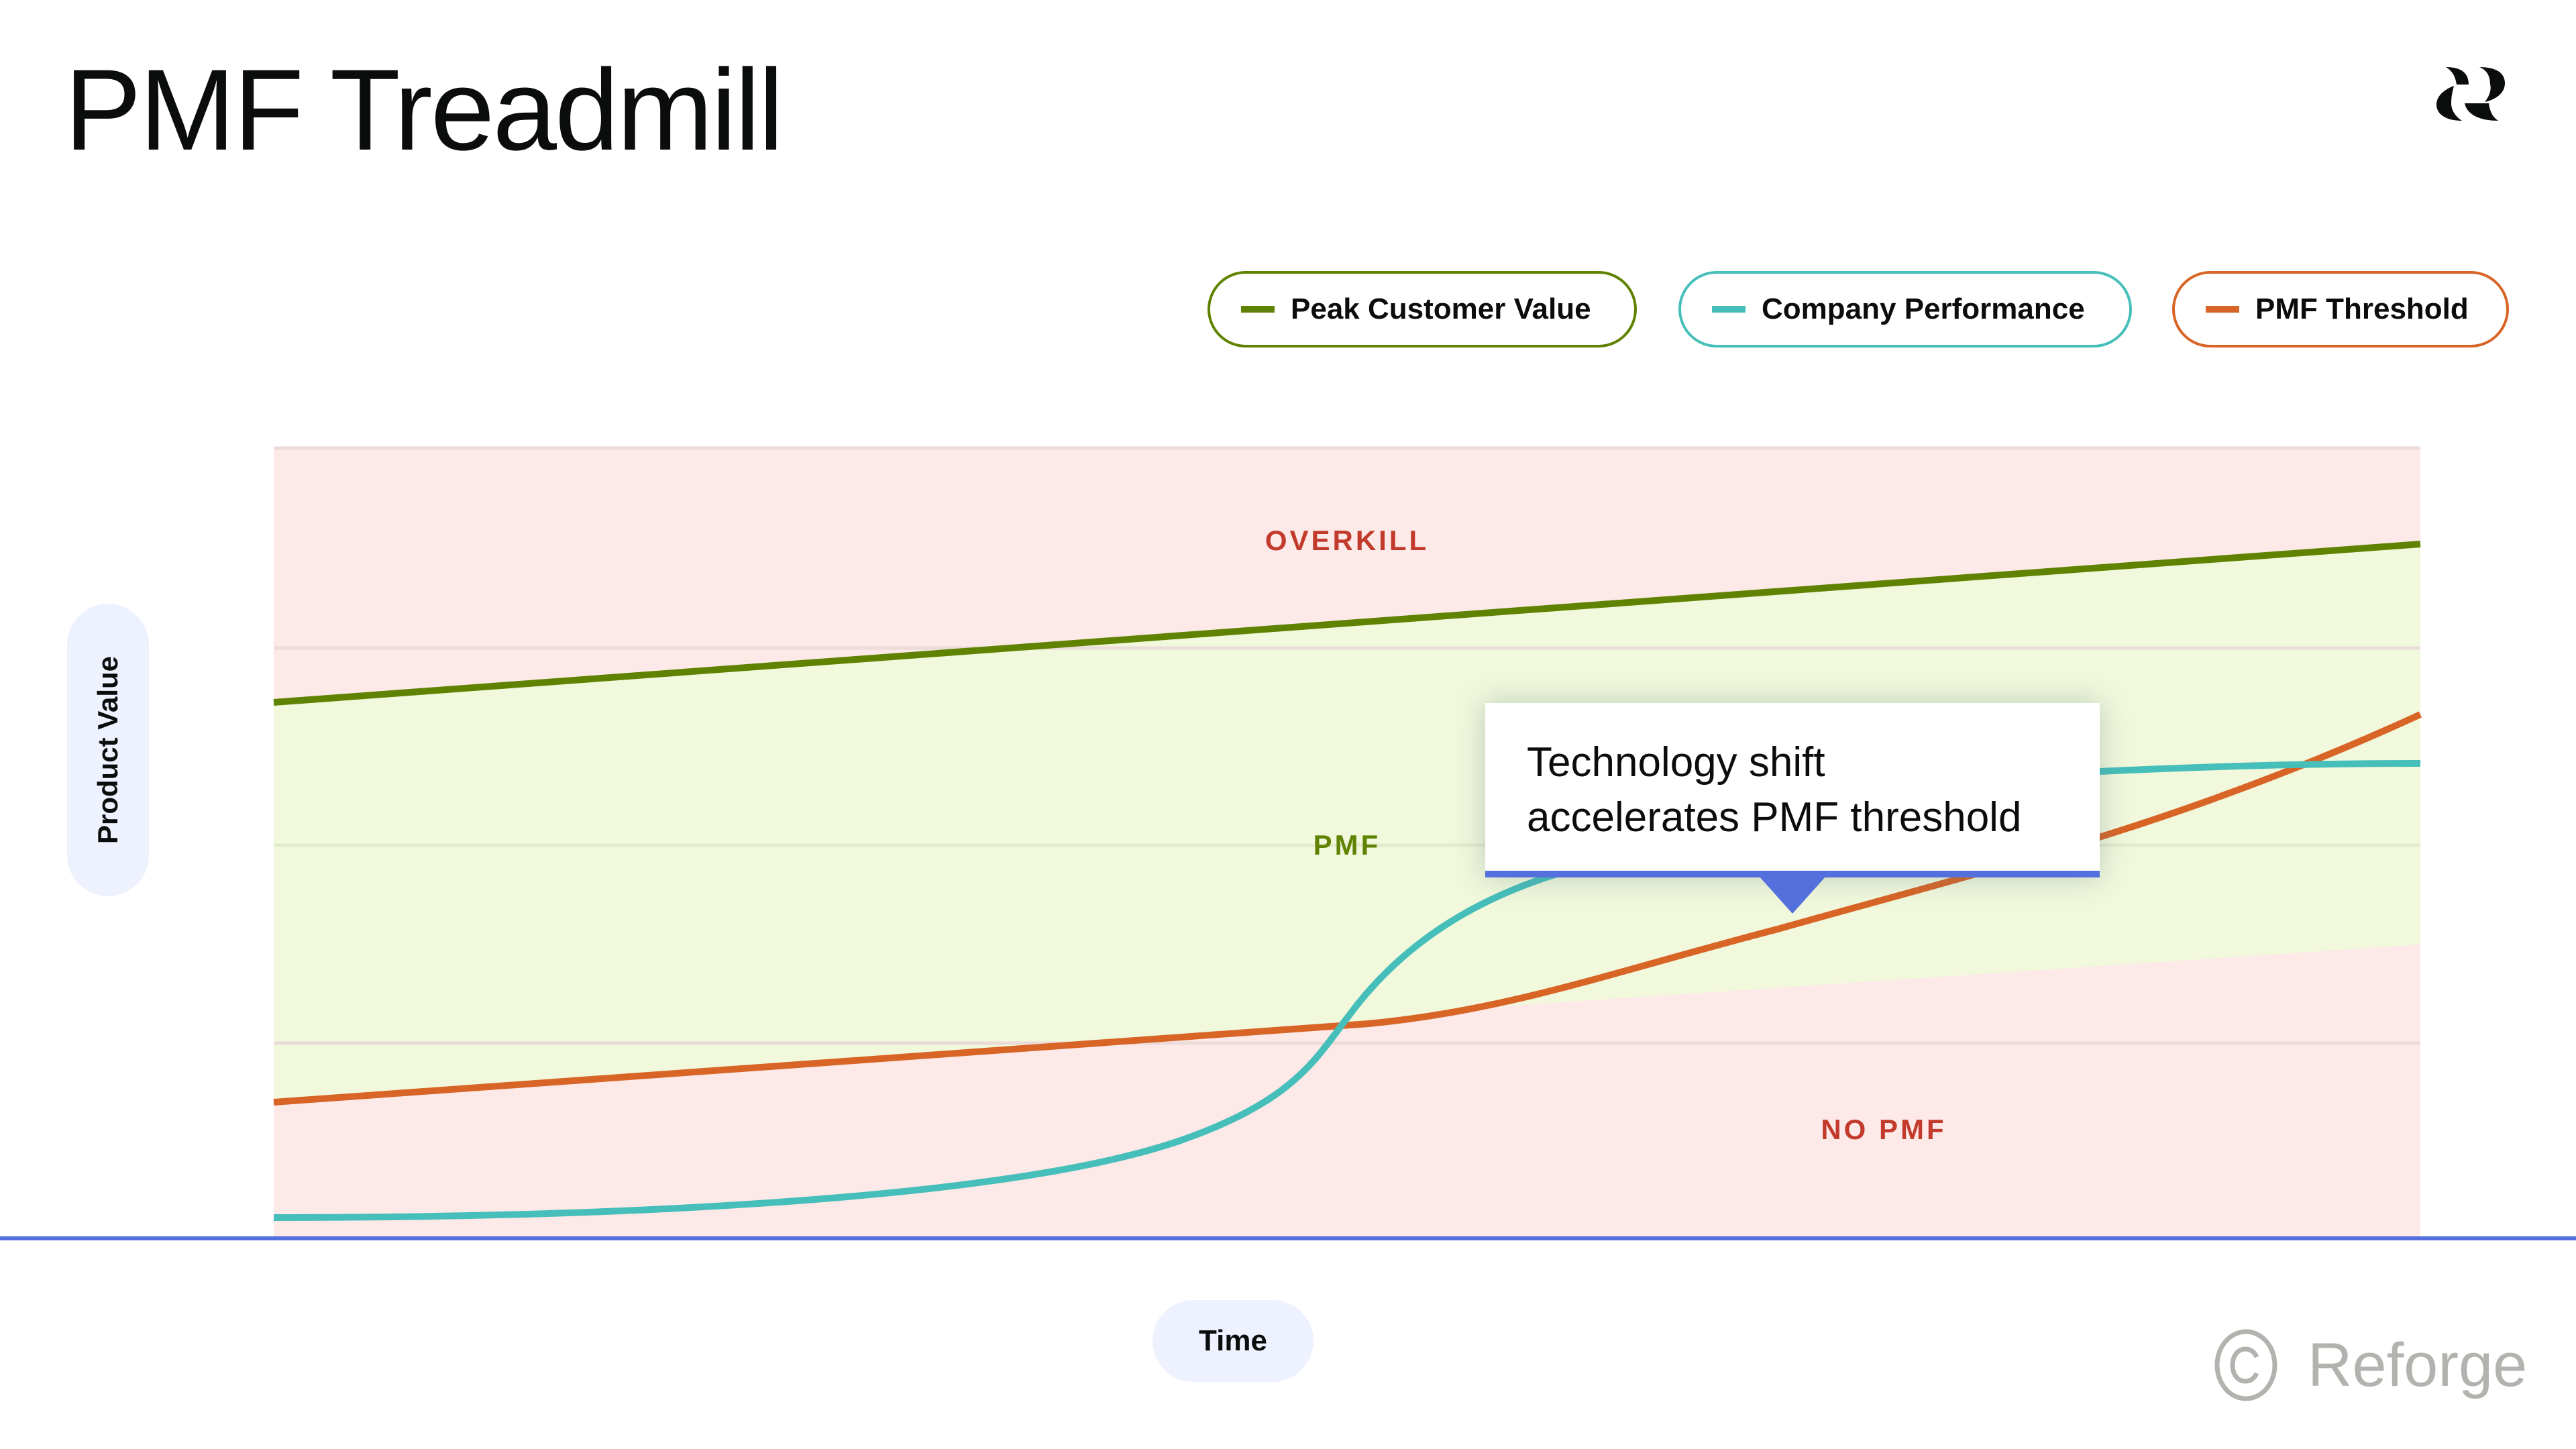 This screenshot has width=2576, height=1449. Describe the element at coordinates (2222, 309) in the screenshot. I see `legend-swatch-orange` at that location.